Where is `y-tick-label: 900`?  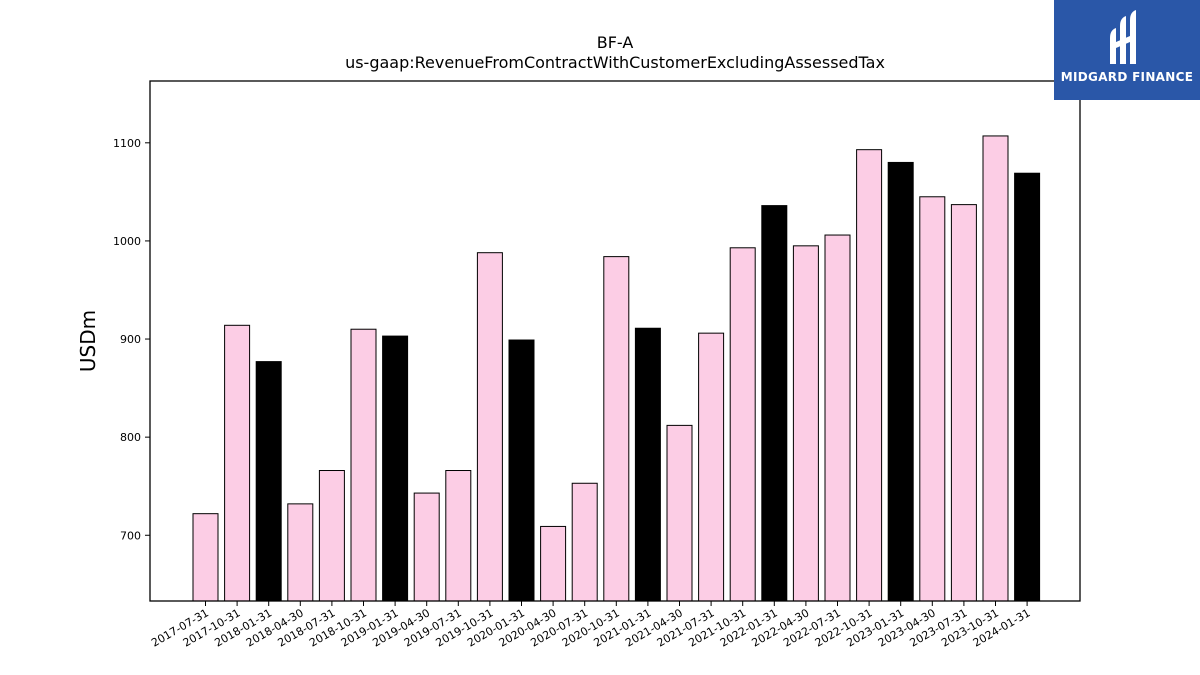 y-tick-label: 900 is located at coordinates (130, 339).